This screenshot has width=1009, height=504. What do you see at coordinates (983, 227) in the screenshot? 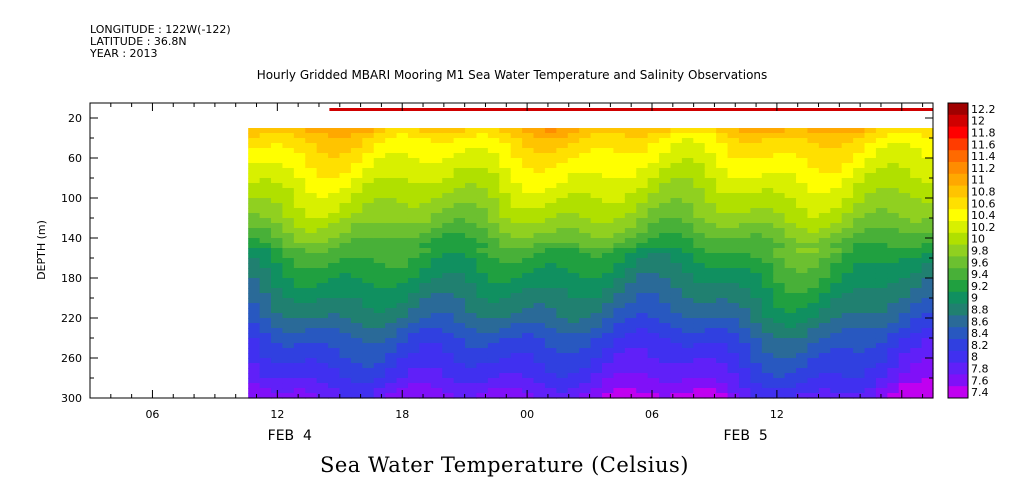
I see `colorbar-label: 10.2` at bounding box center [983, 227].